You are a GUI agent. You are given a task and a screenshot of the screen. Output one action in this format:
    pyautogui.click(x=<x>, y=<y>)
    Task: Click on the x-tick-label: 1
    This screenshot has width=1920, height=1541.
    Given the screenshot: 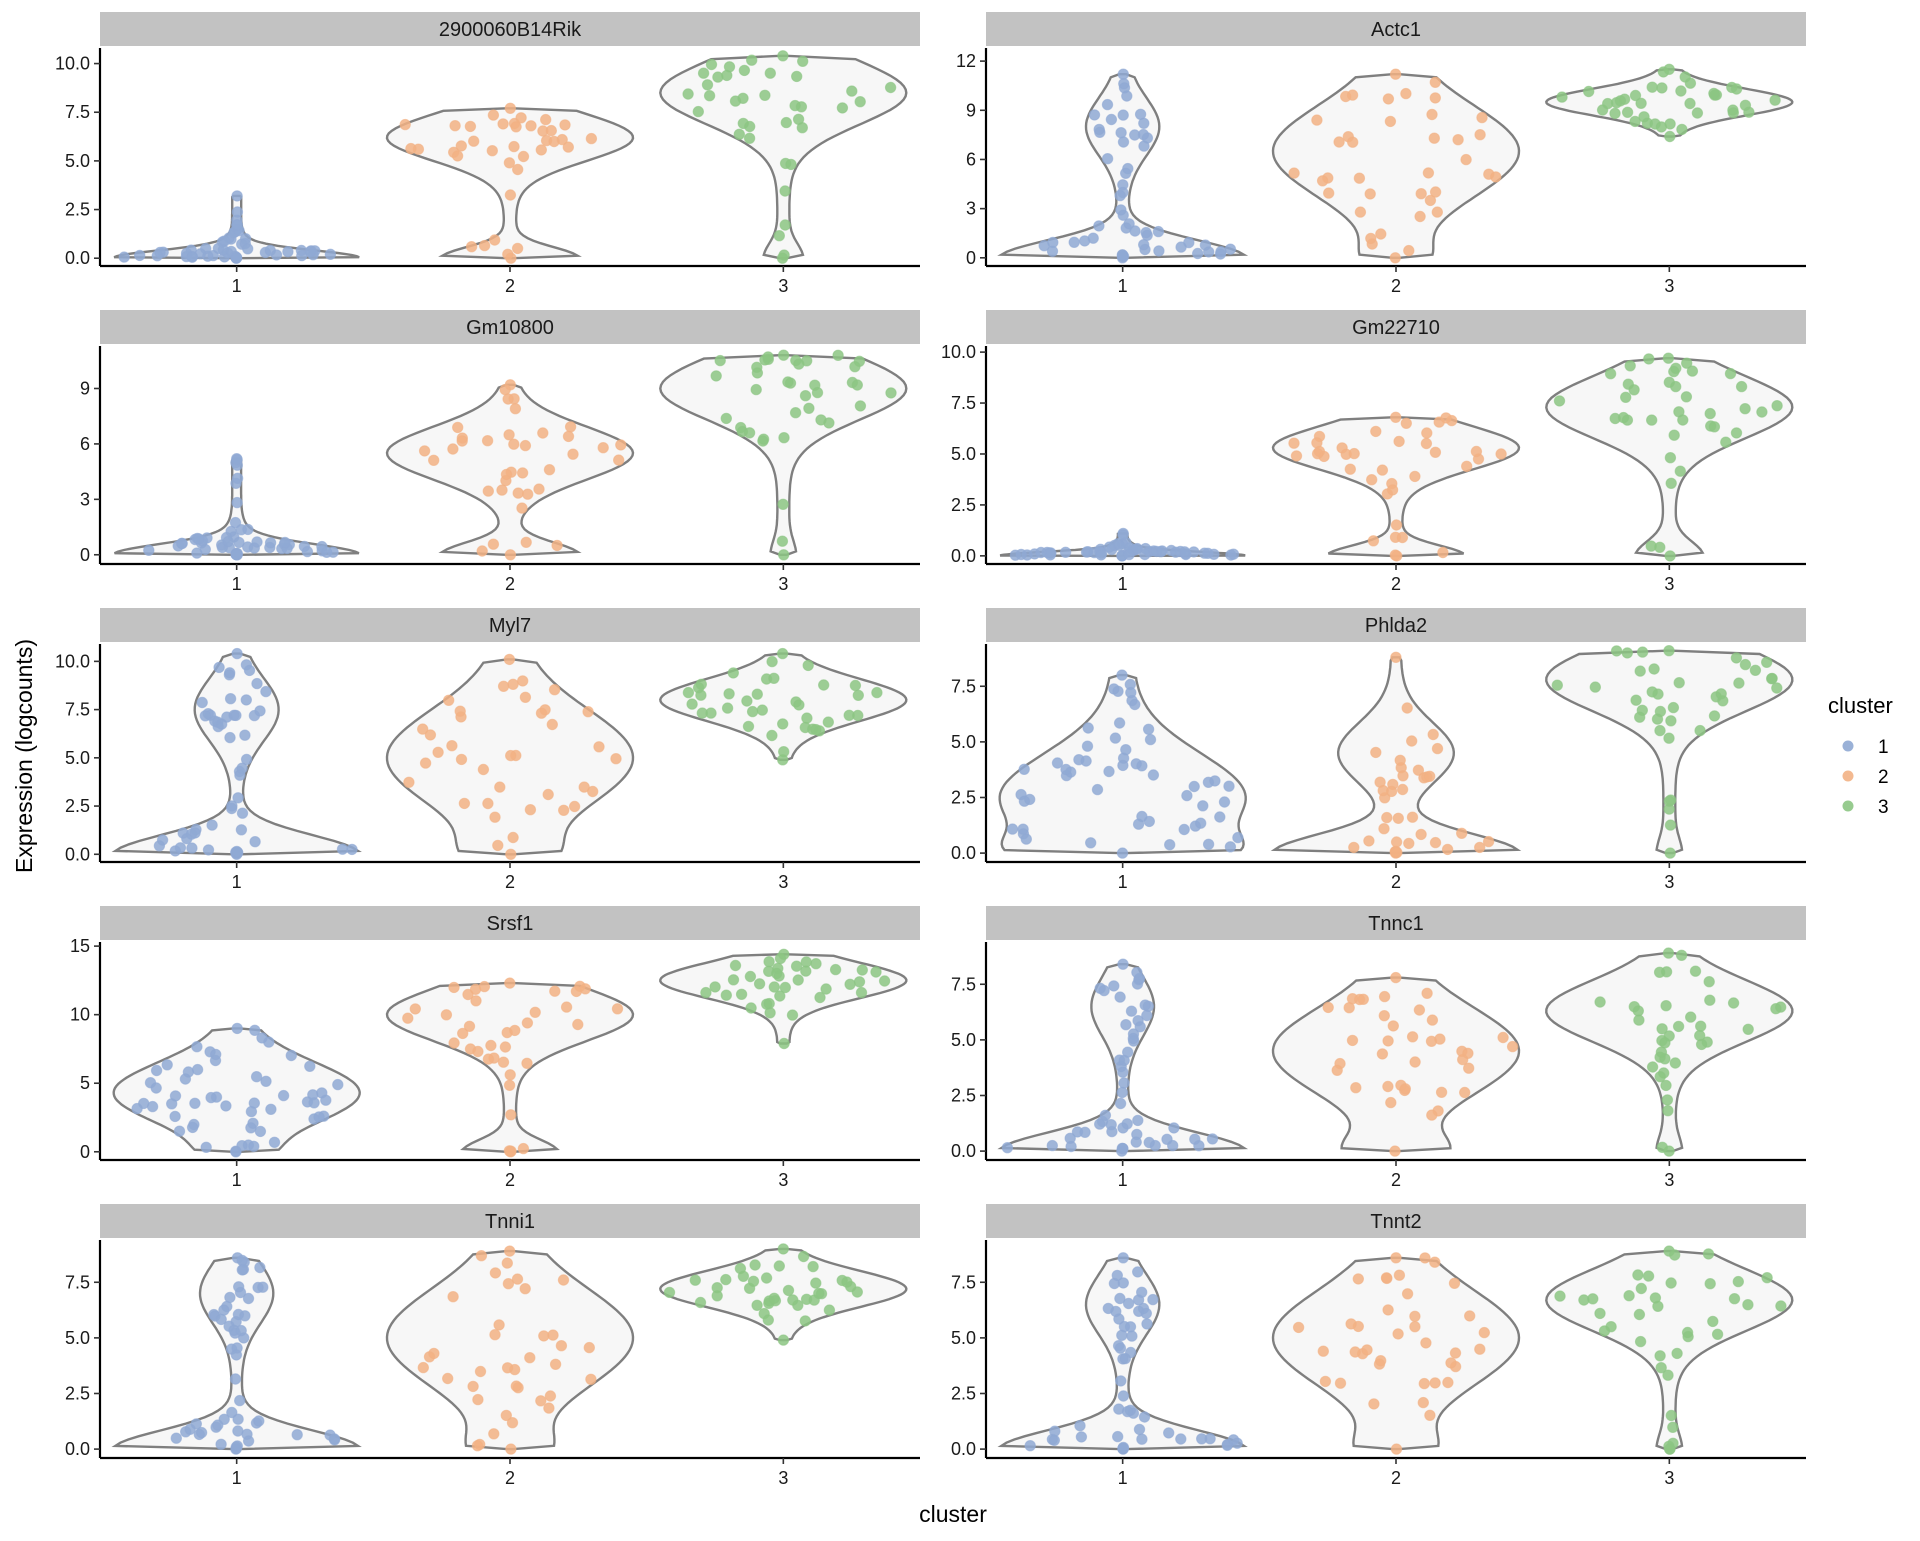 What is the action you would take?
    pyautogui.click(x=1123, y=882)
    